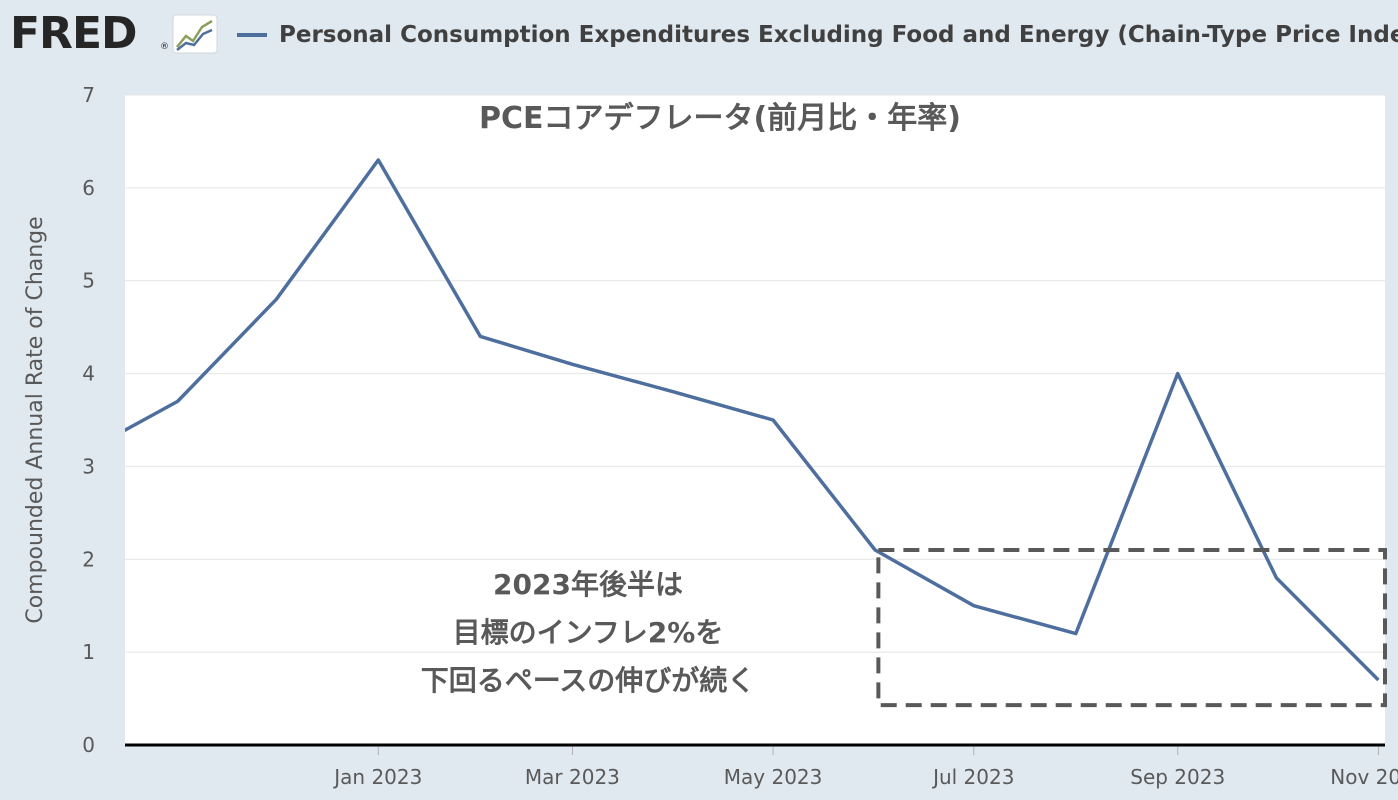 This screenshot has width=1398, height=800. What do you see at coordinates (572, 777) in the screenshot?
I see `x-tick-label: Mar 2023` at bounding box center [572, 777].